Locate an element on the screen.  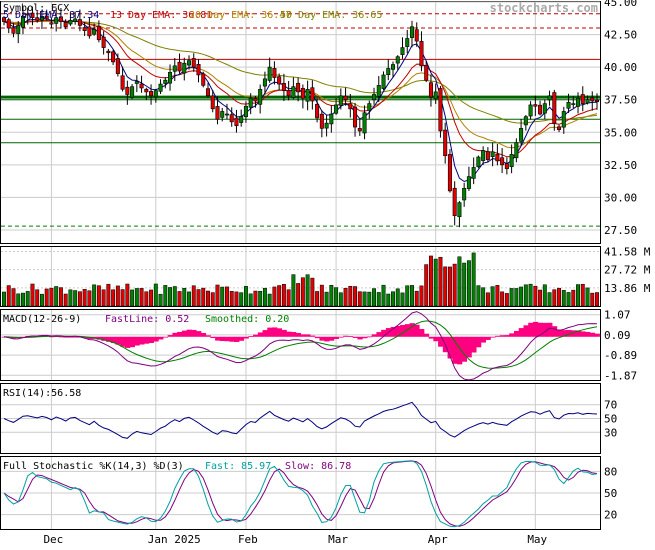
x-tick-label: Apr is located at coordinates (438, 539).